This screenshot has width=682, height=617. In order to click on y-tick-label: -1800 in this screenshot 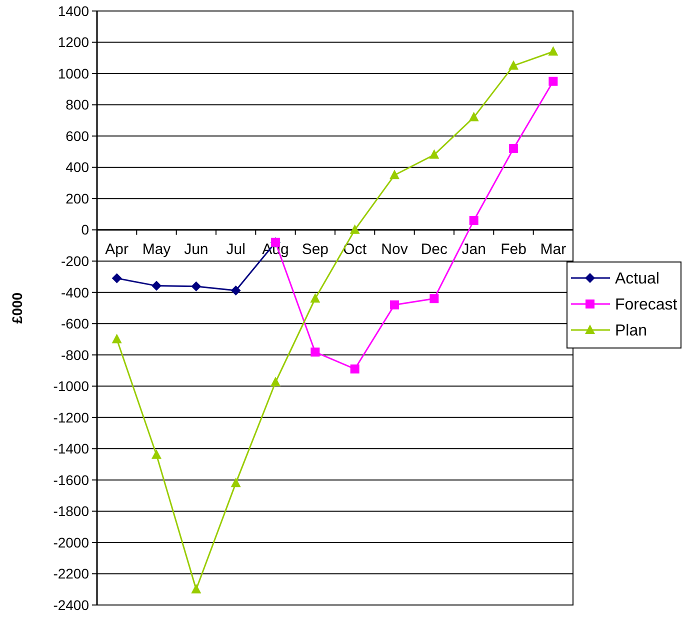, I will do `click(71, 511)`.